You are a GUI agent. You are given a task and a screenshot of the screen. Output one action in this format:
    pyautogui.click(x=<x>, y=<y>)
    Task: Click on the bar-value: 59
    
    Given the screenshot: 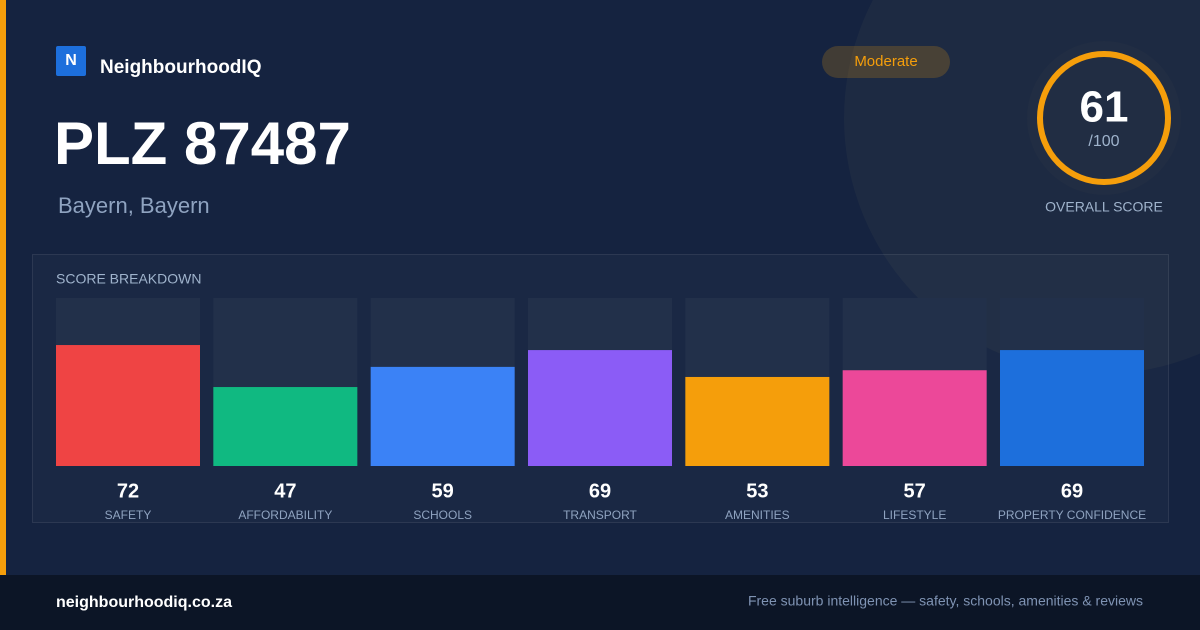 What is the action you would take?
    pyautogui.click(x=443, y=491)
    